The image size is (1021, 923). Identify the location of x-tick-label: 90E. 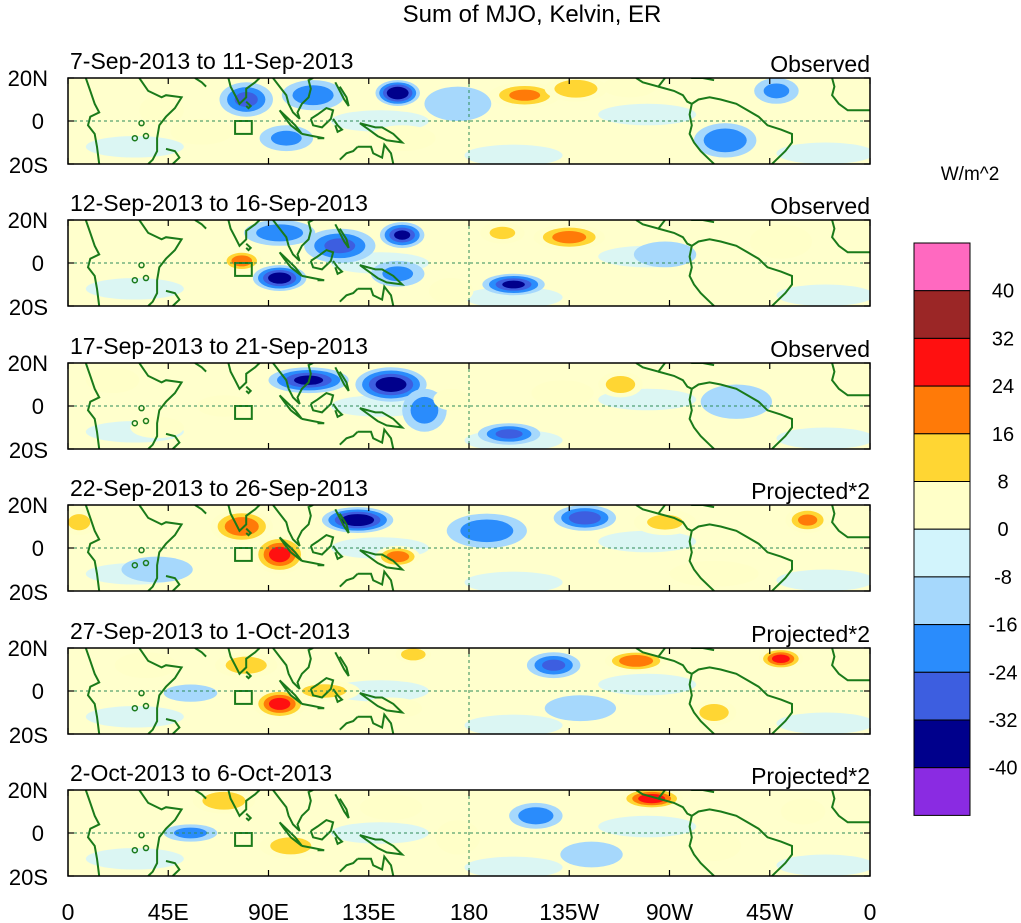
(268, 911).